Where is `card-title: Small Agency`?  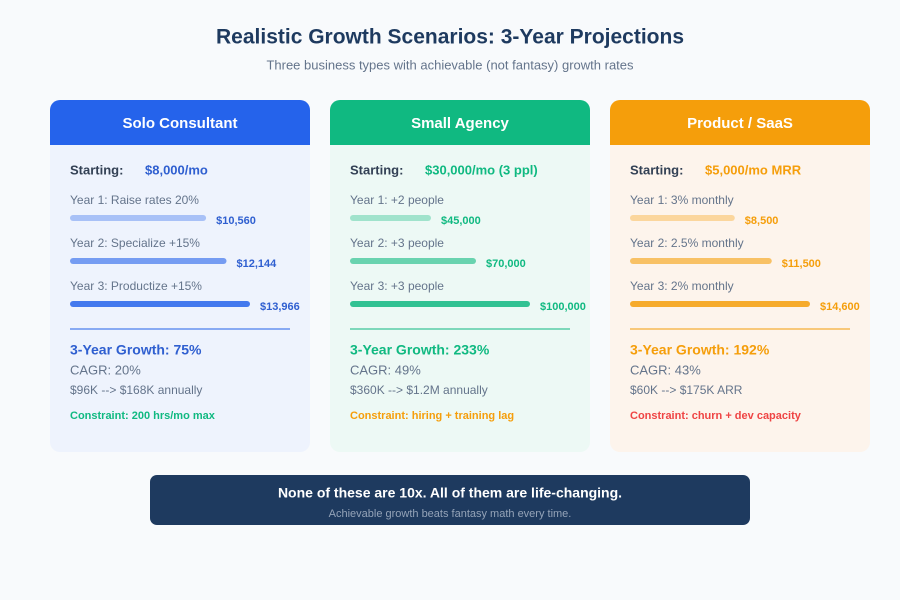 card-title: Small Agency is located at coordinates (460, 123).